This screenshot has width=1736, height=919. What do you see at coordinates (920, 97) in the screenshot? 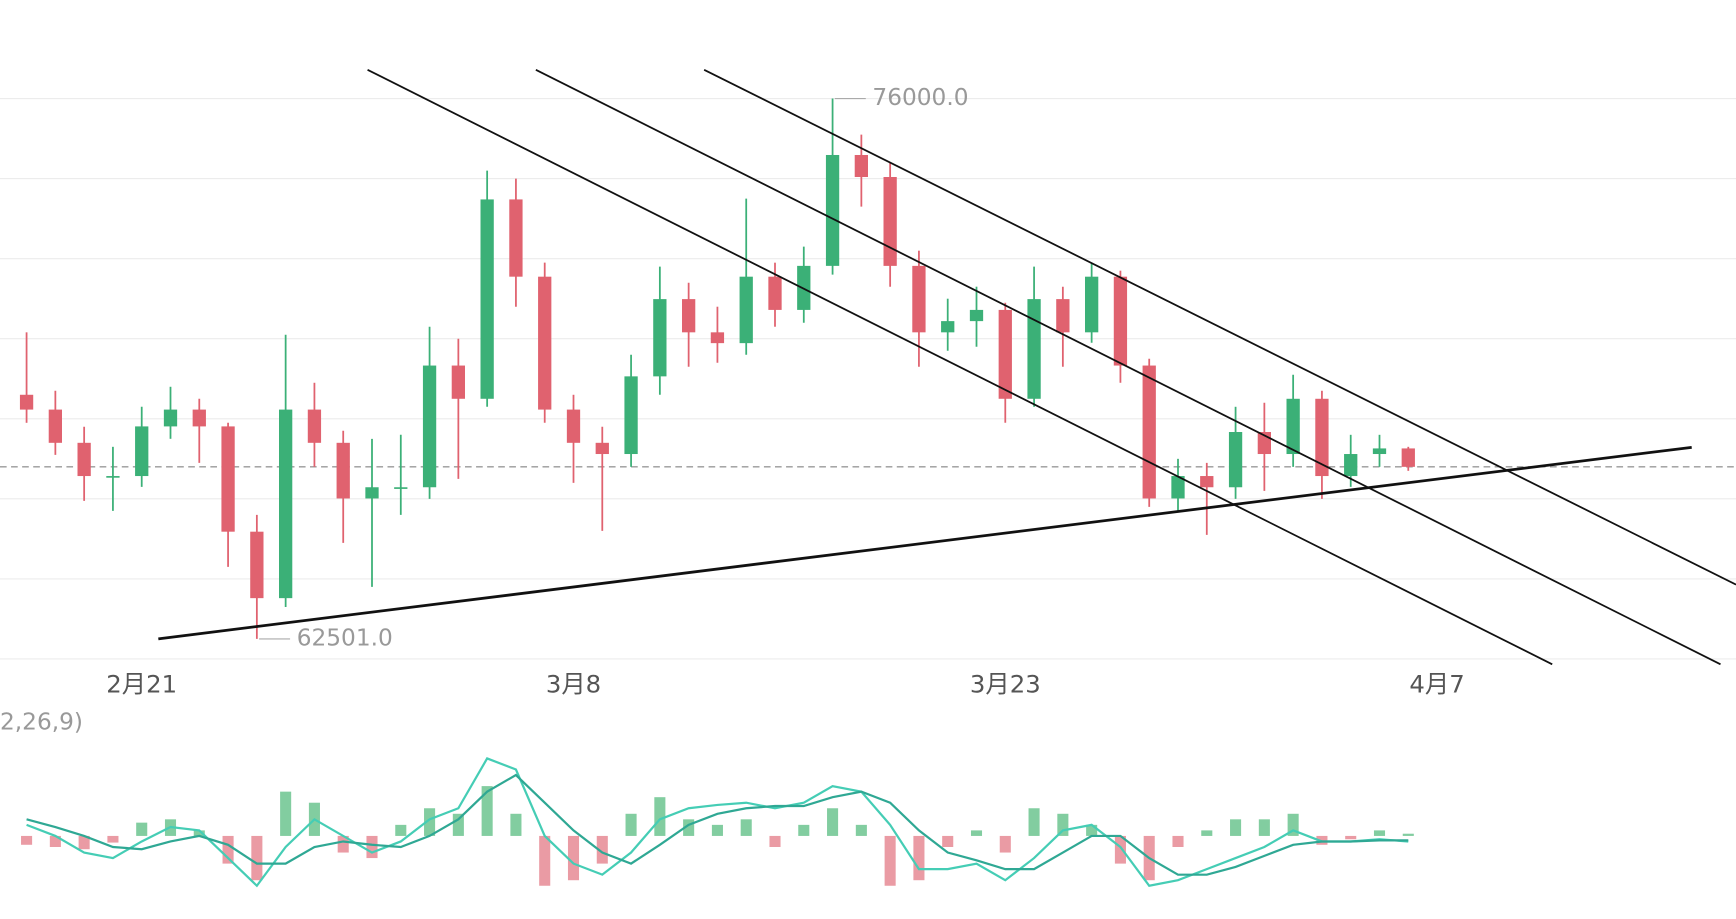
I see `annotation-label: 76000.0` at bounding box center [920, 97].